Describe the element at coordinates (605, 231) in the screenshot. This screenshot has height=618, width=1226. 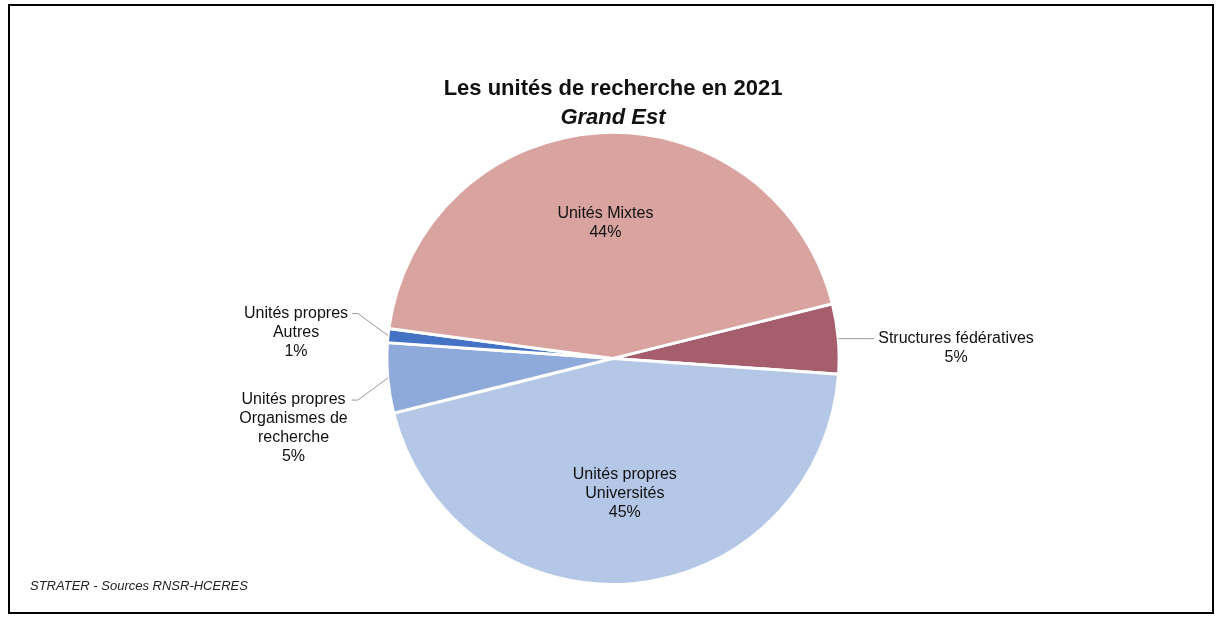
I see `data-label: 44%` at that location.